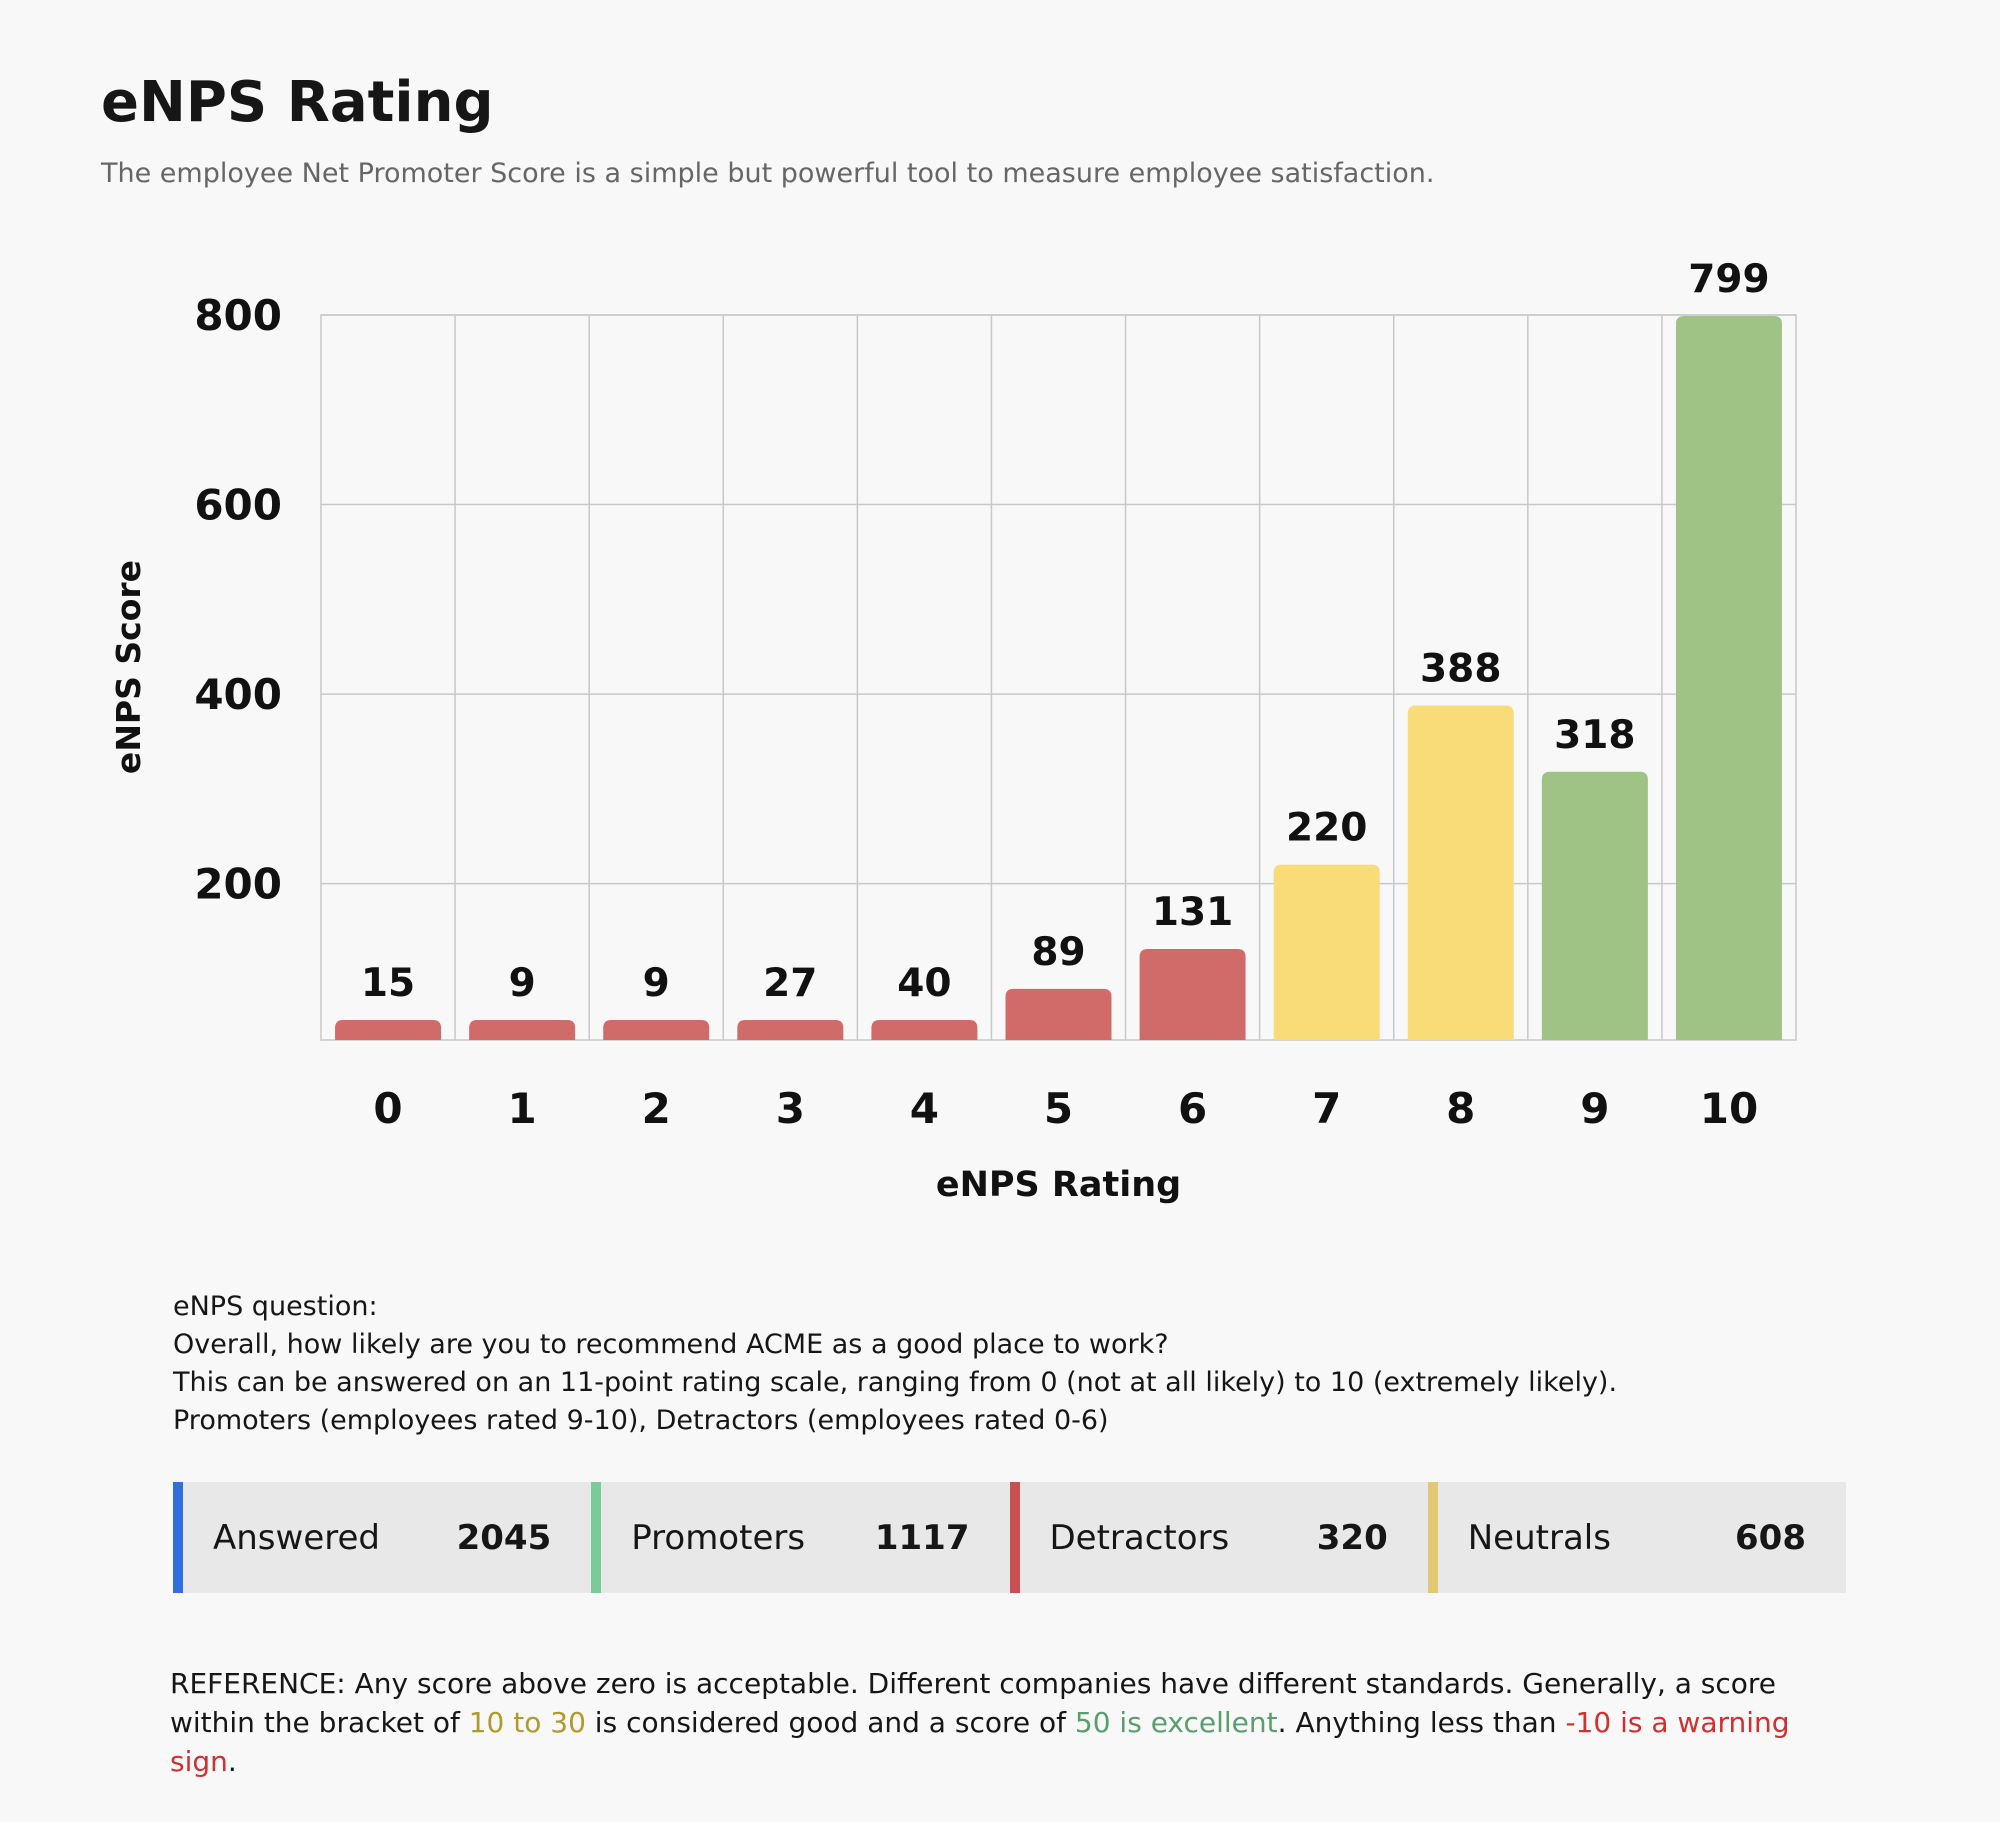 The width and height of the screenshot is (2000, 1822). What do you see at coordinates (238, 694) in the screenshot?
I see `y-tick-label: 400` at bounding box center [238, 694].